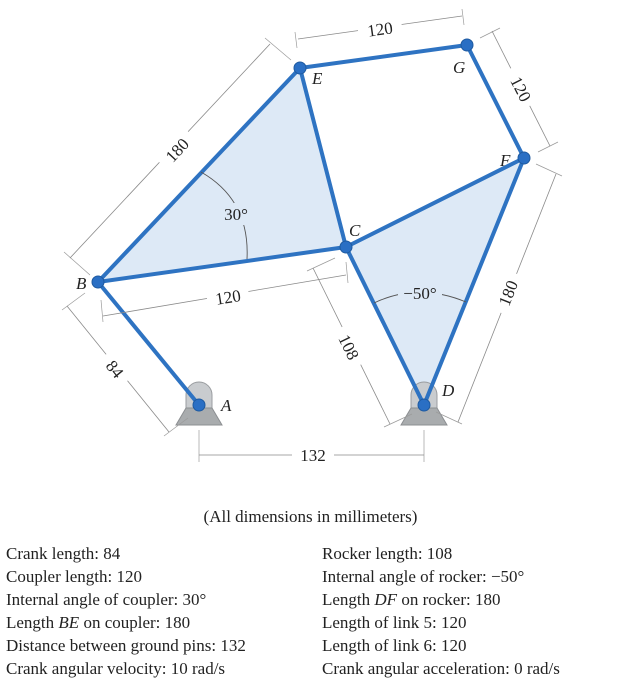  Describe the element at coordinates (383, 56) in the screenshot. I see `link-eg` at that location.